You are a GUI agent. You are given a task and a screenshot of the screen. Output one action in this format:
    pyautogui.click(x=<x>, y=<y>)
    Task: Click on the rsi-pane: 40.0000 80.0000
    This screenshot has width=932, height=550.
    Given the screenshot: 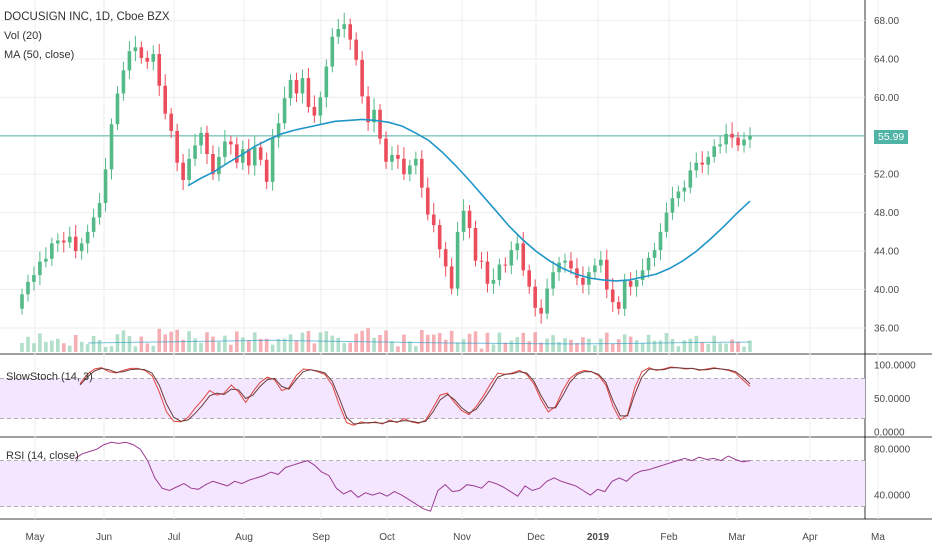 What is the action you would take?
    pyautogui.click(x=455, y=476)
    